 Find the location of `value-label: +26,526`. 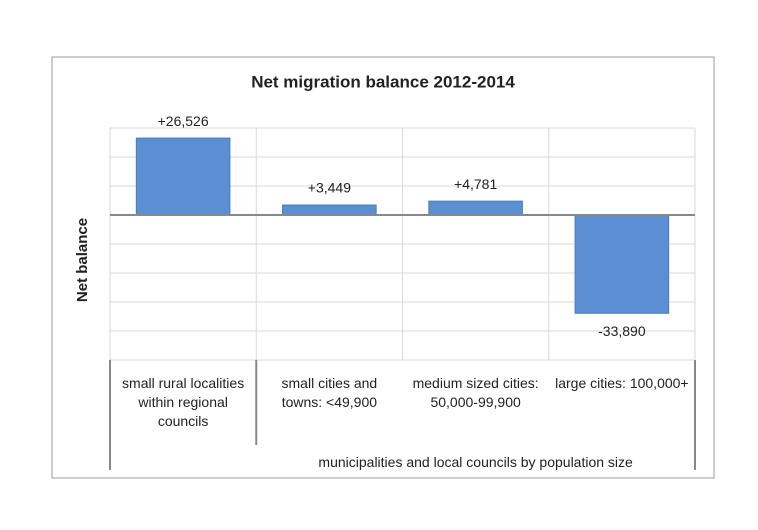

value-label: +26,526 is located at coordinates (183, 121).